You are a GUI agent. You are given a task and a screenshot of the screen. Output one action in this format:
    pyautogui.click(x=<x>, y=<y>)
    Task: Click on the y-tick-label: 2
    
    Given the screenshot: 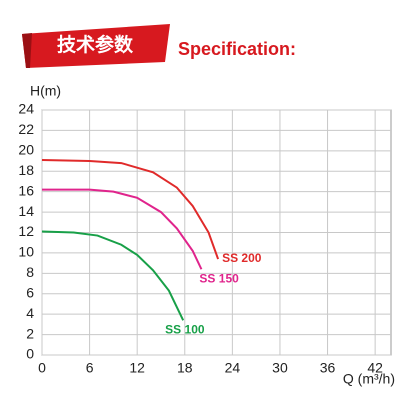 What is the action you would take?
    pyautogui.click(x=30, y=333)
    